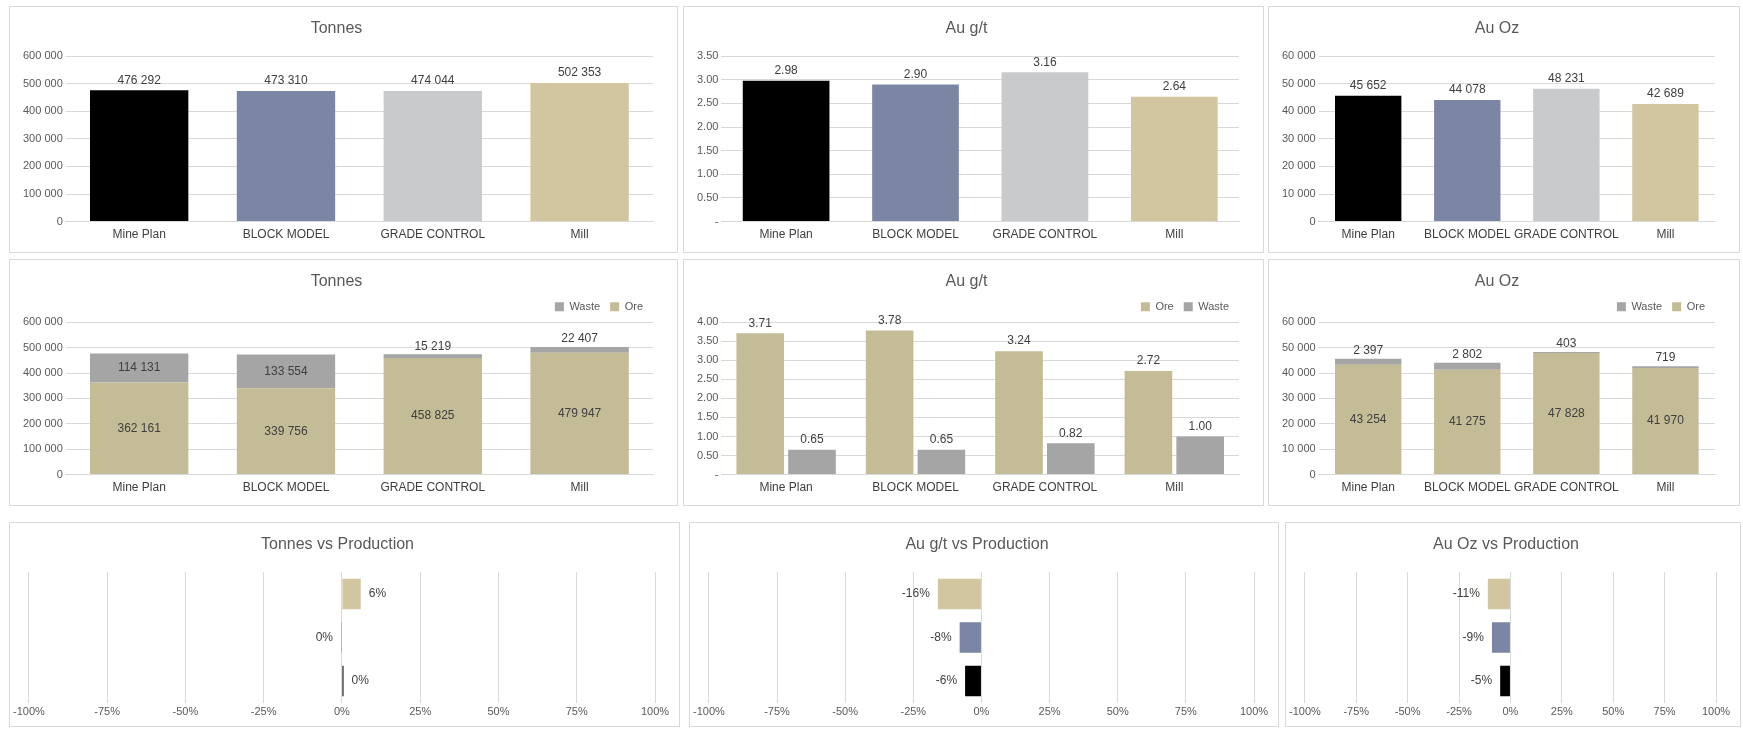  I want to click on y-tick-label: 400 000, so click(43, 372).